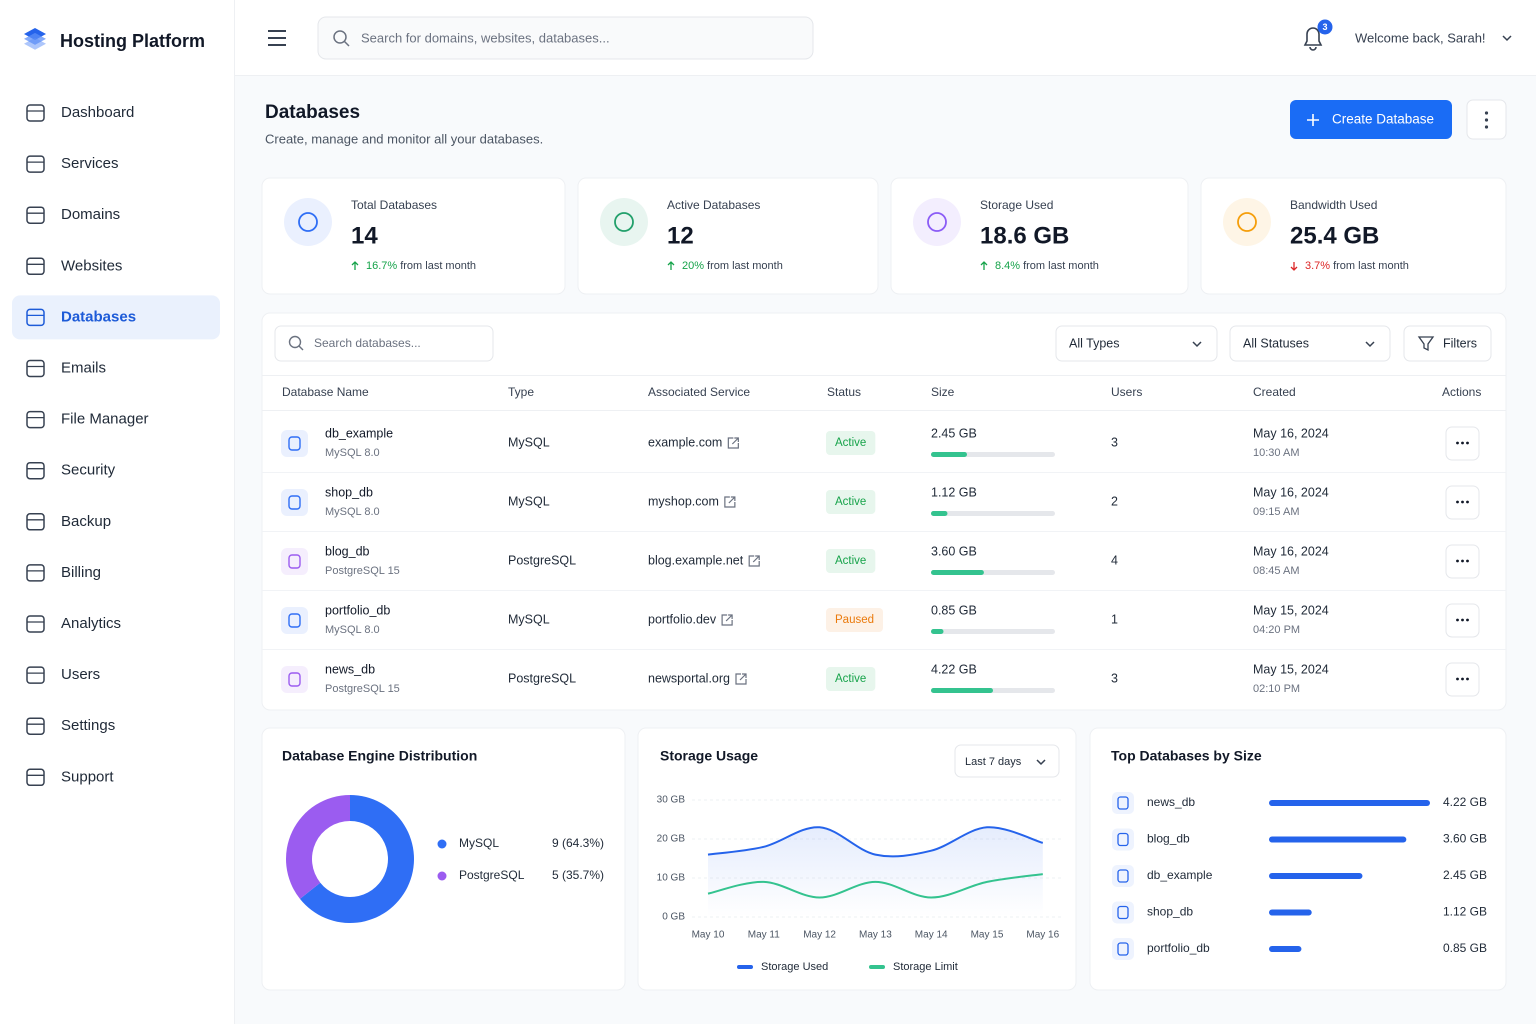 The height and width of the screenshot is (1024, 1536). What do you see at coordinates (931, 935) in the screenshot?
I see `x-tick-label: May 14` at bounding box center [931, 935].